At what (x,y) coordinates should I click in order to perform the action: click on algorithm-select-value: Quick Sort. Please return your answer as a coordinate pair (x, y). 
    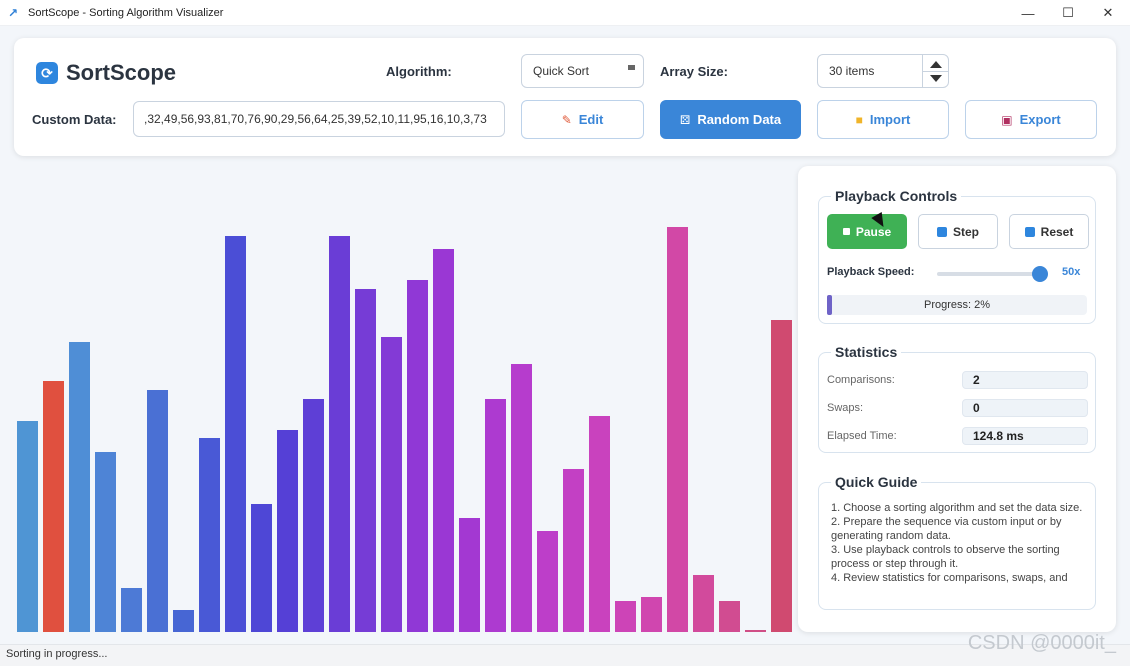
    Looking at the image, I should click on (561, 71).